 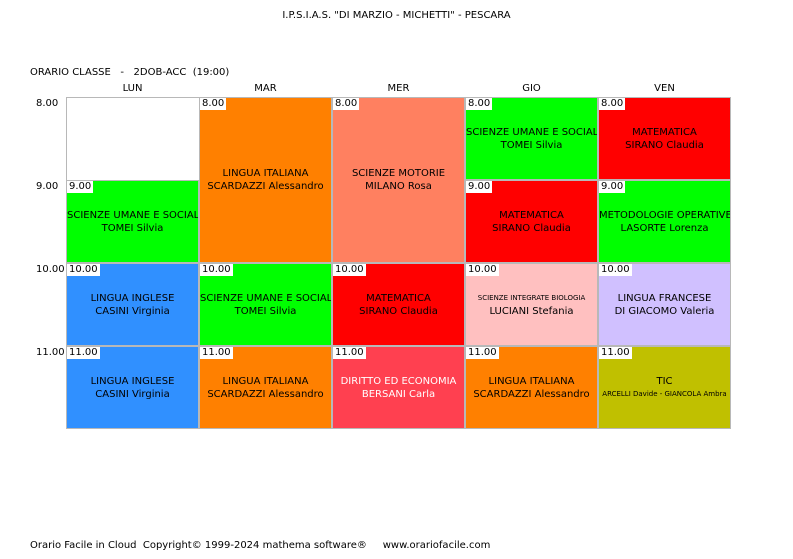 I want to click on hour-label-11: 11.00, so click(x=50, y=352).